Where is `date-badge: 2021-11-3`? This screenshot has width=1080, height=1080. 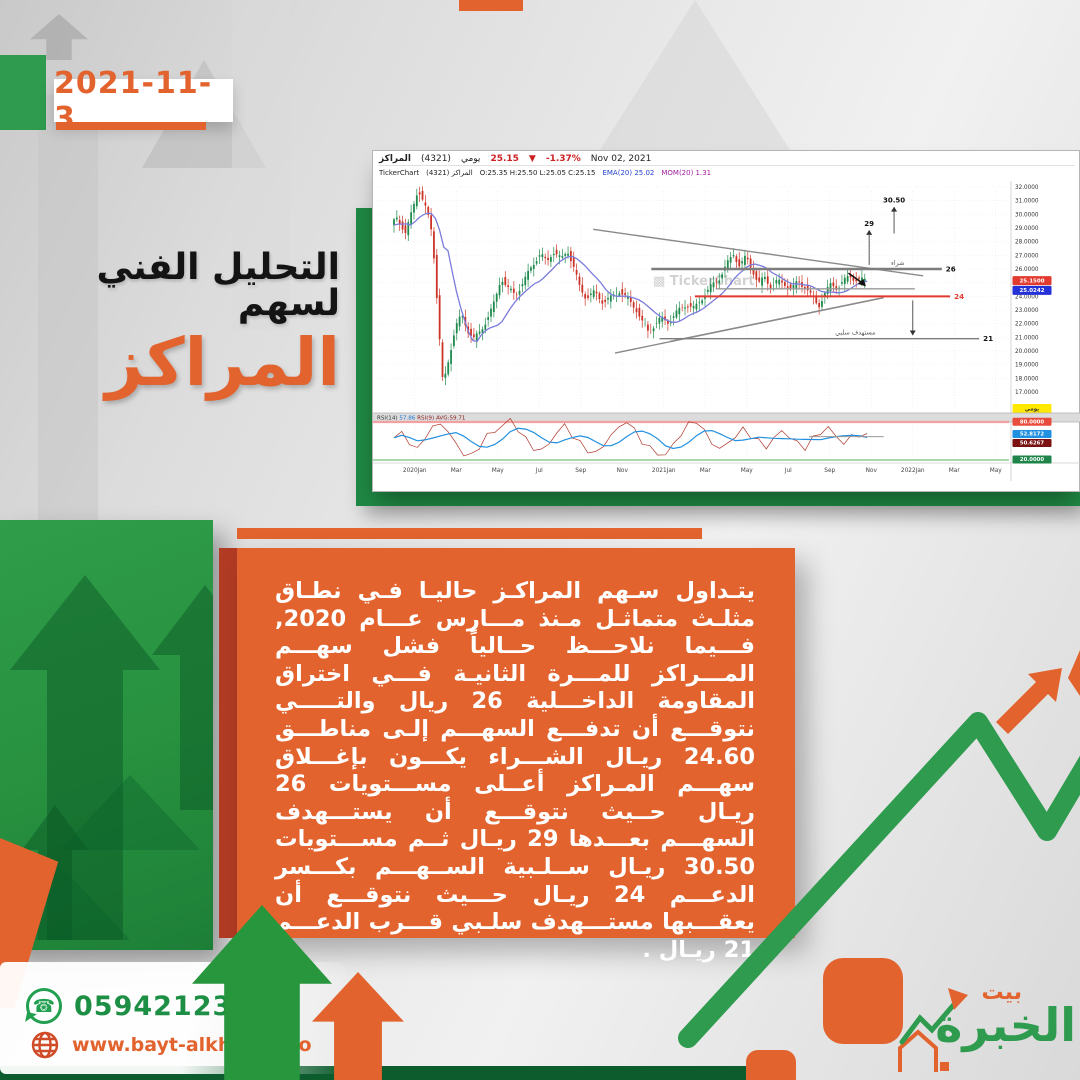
date-badge: 2021-11-3 is located at coordinates (143, 101).